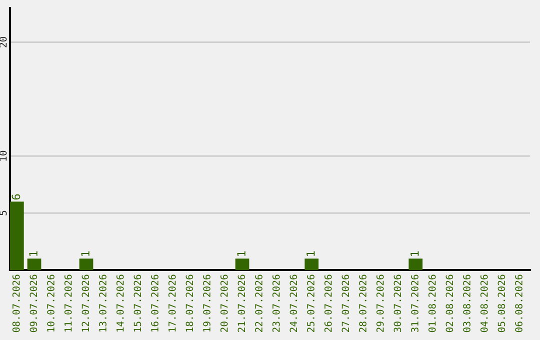  I want to click on data-label: 6, so click(16, 197).